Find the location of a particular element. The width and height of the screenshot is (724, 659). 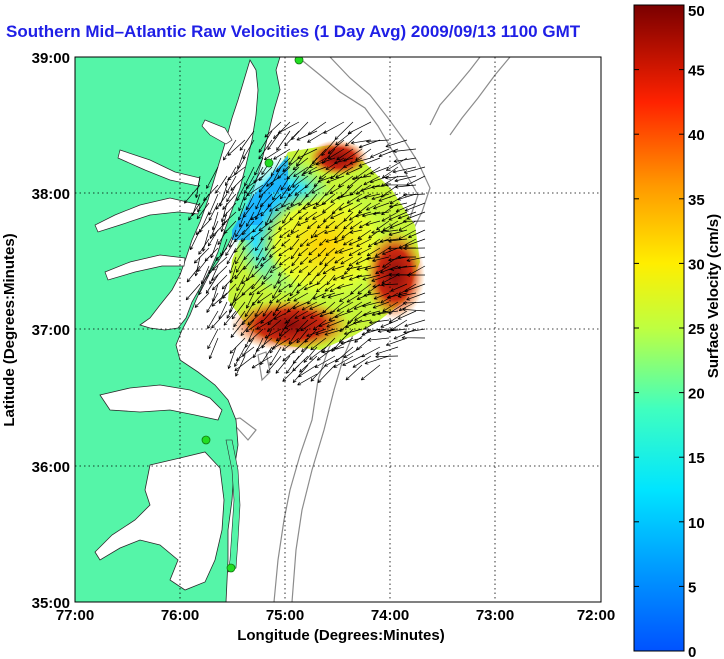

colorbar-tick-label: 5 is located at coordinates (692, 587).